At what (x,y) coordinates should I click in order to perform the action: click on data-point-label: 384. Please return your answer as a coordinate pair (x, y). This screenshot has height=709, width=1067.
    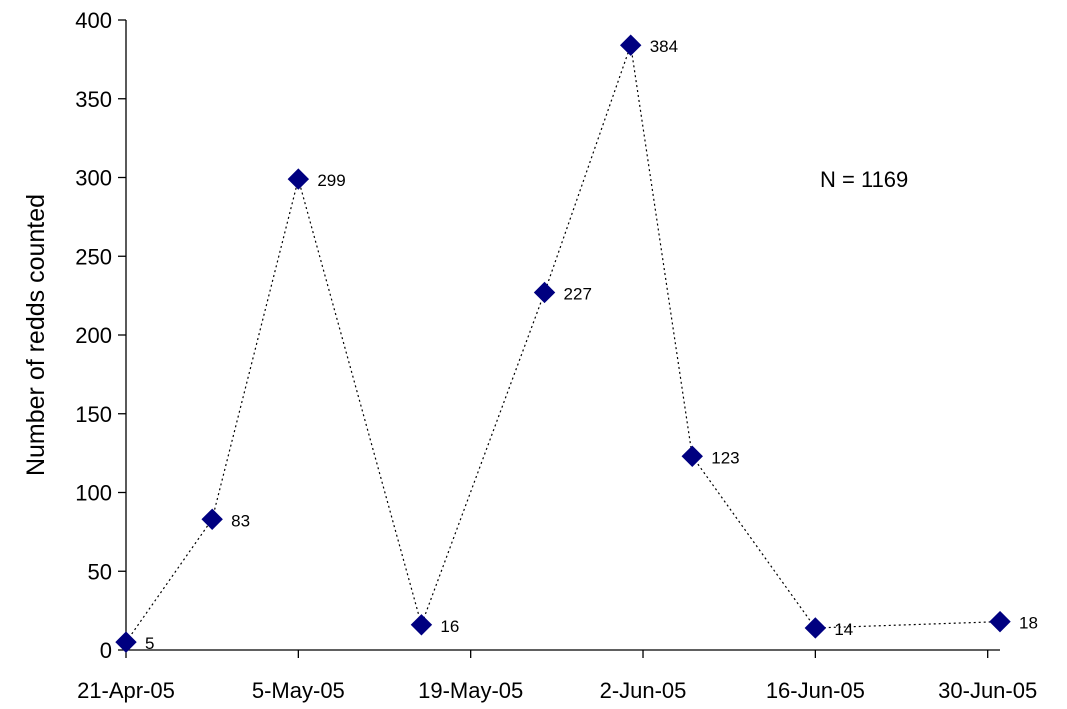
    Looking at the image, I should click on (664, 46).